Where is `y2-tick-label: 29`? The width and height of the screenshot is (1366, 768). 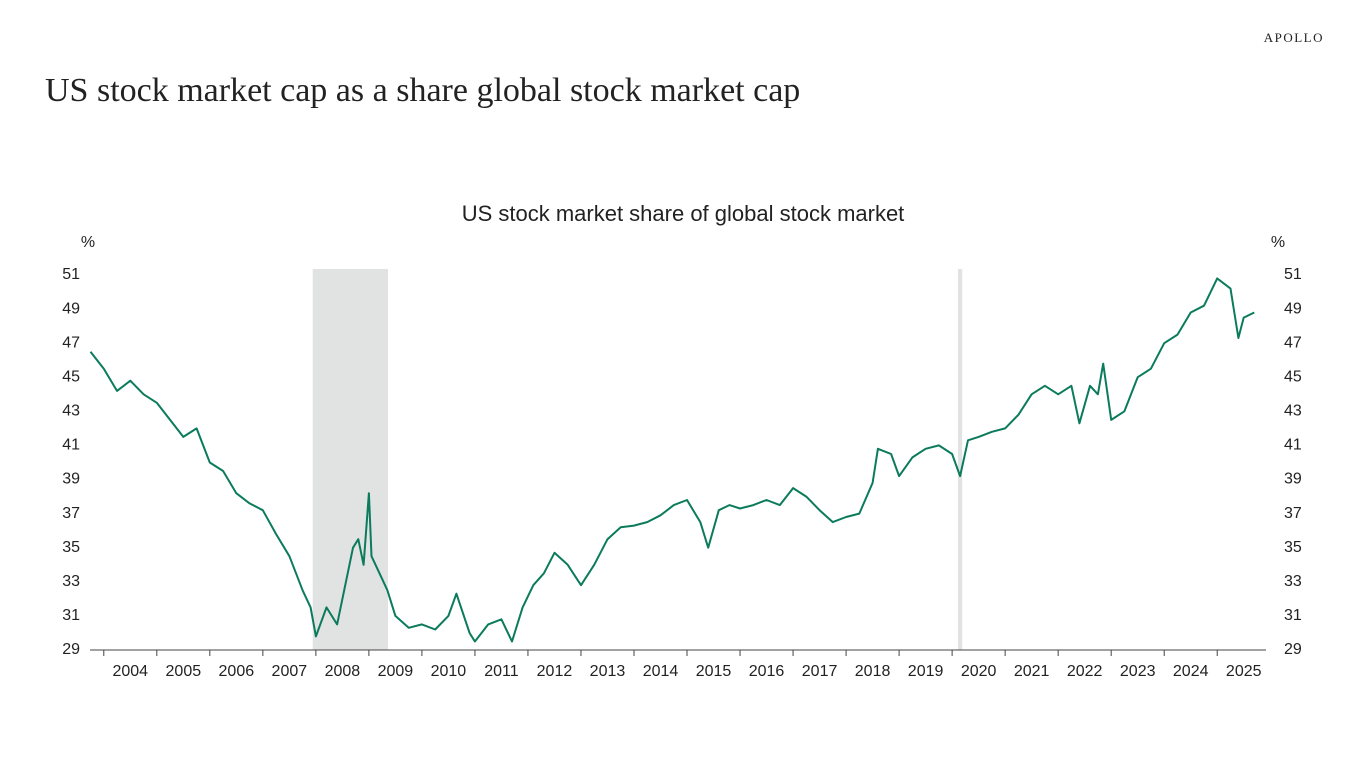
y2-tick-label: 29 is located at coordinates (1293, 649).